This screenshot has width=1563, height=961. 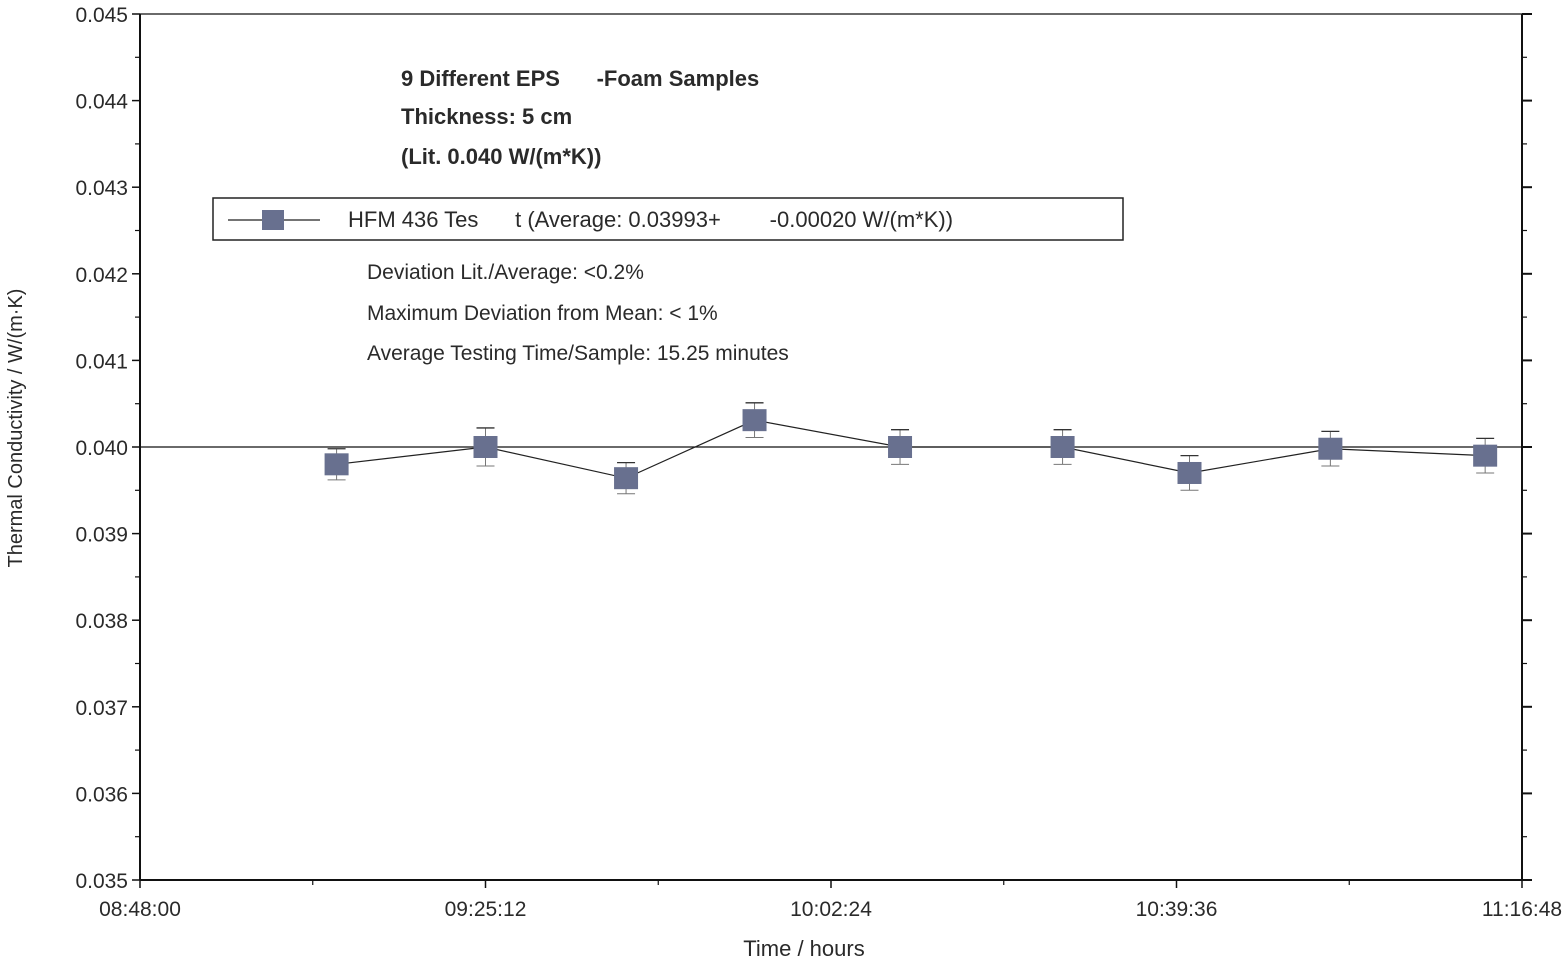 What do you see at coordinates (831, 909) in the screenshot?
I see `x-tick-label: 10:02:24` at bounding box center [831, 909].